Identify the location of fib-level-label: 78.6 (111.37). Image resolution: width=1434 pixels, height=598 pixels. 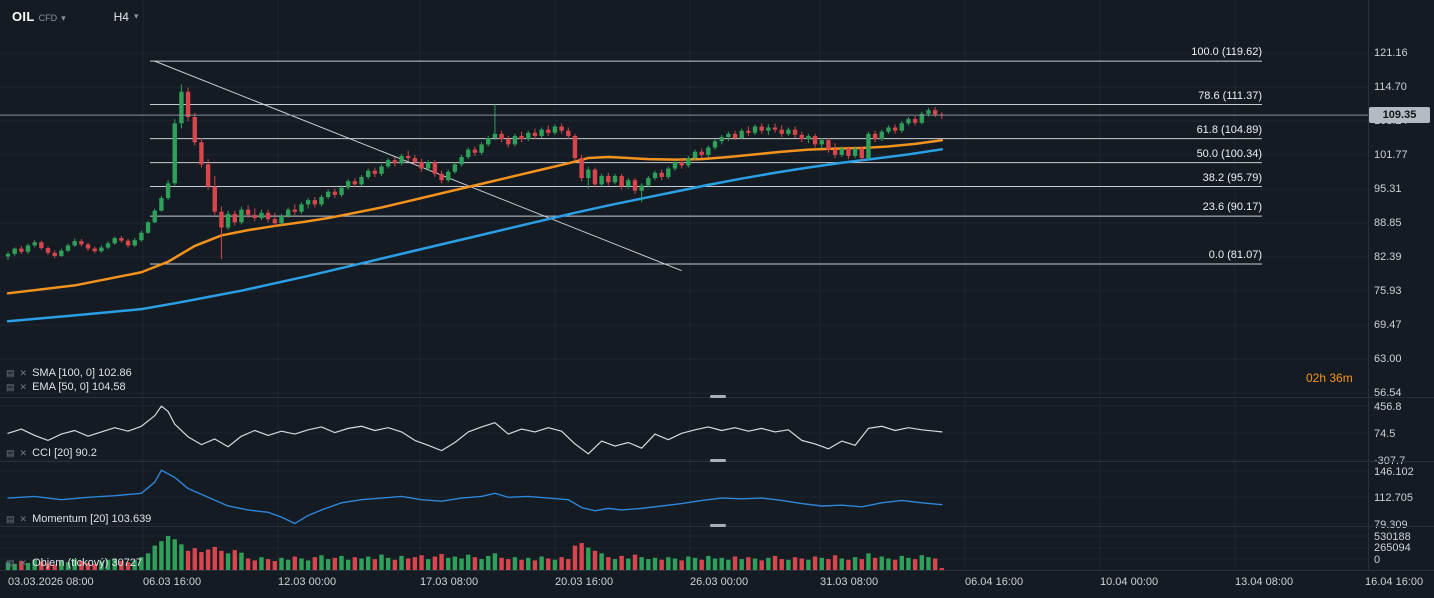
(1230, 95).